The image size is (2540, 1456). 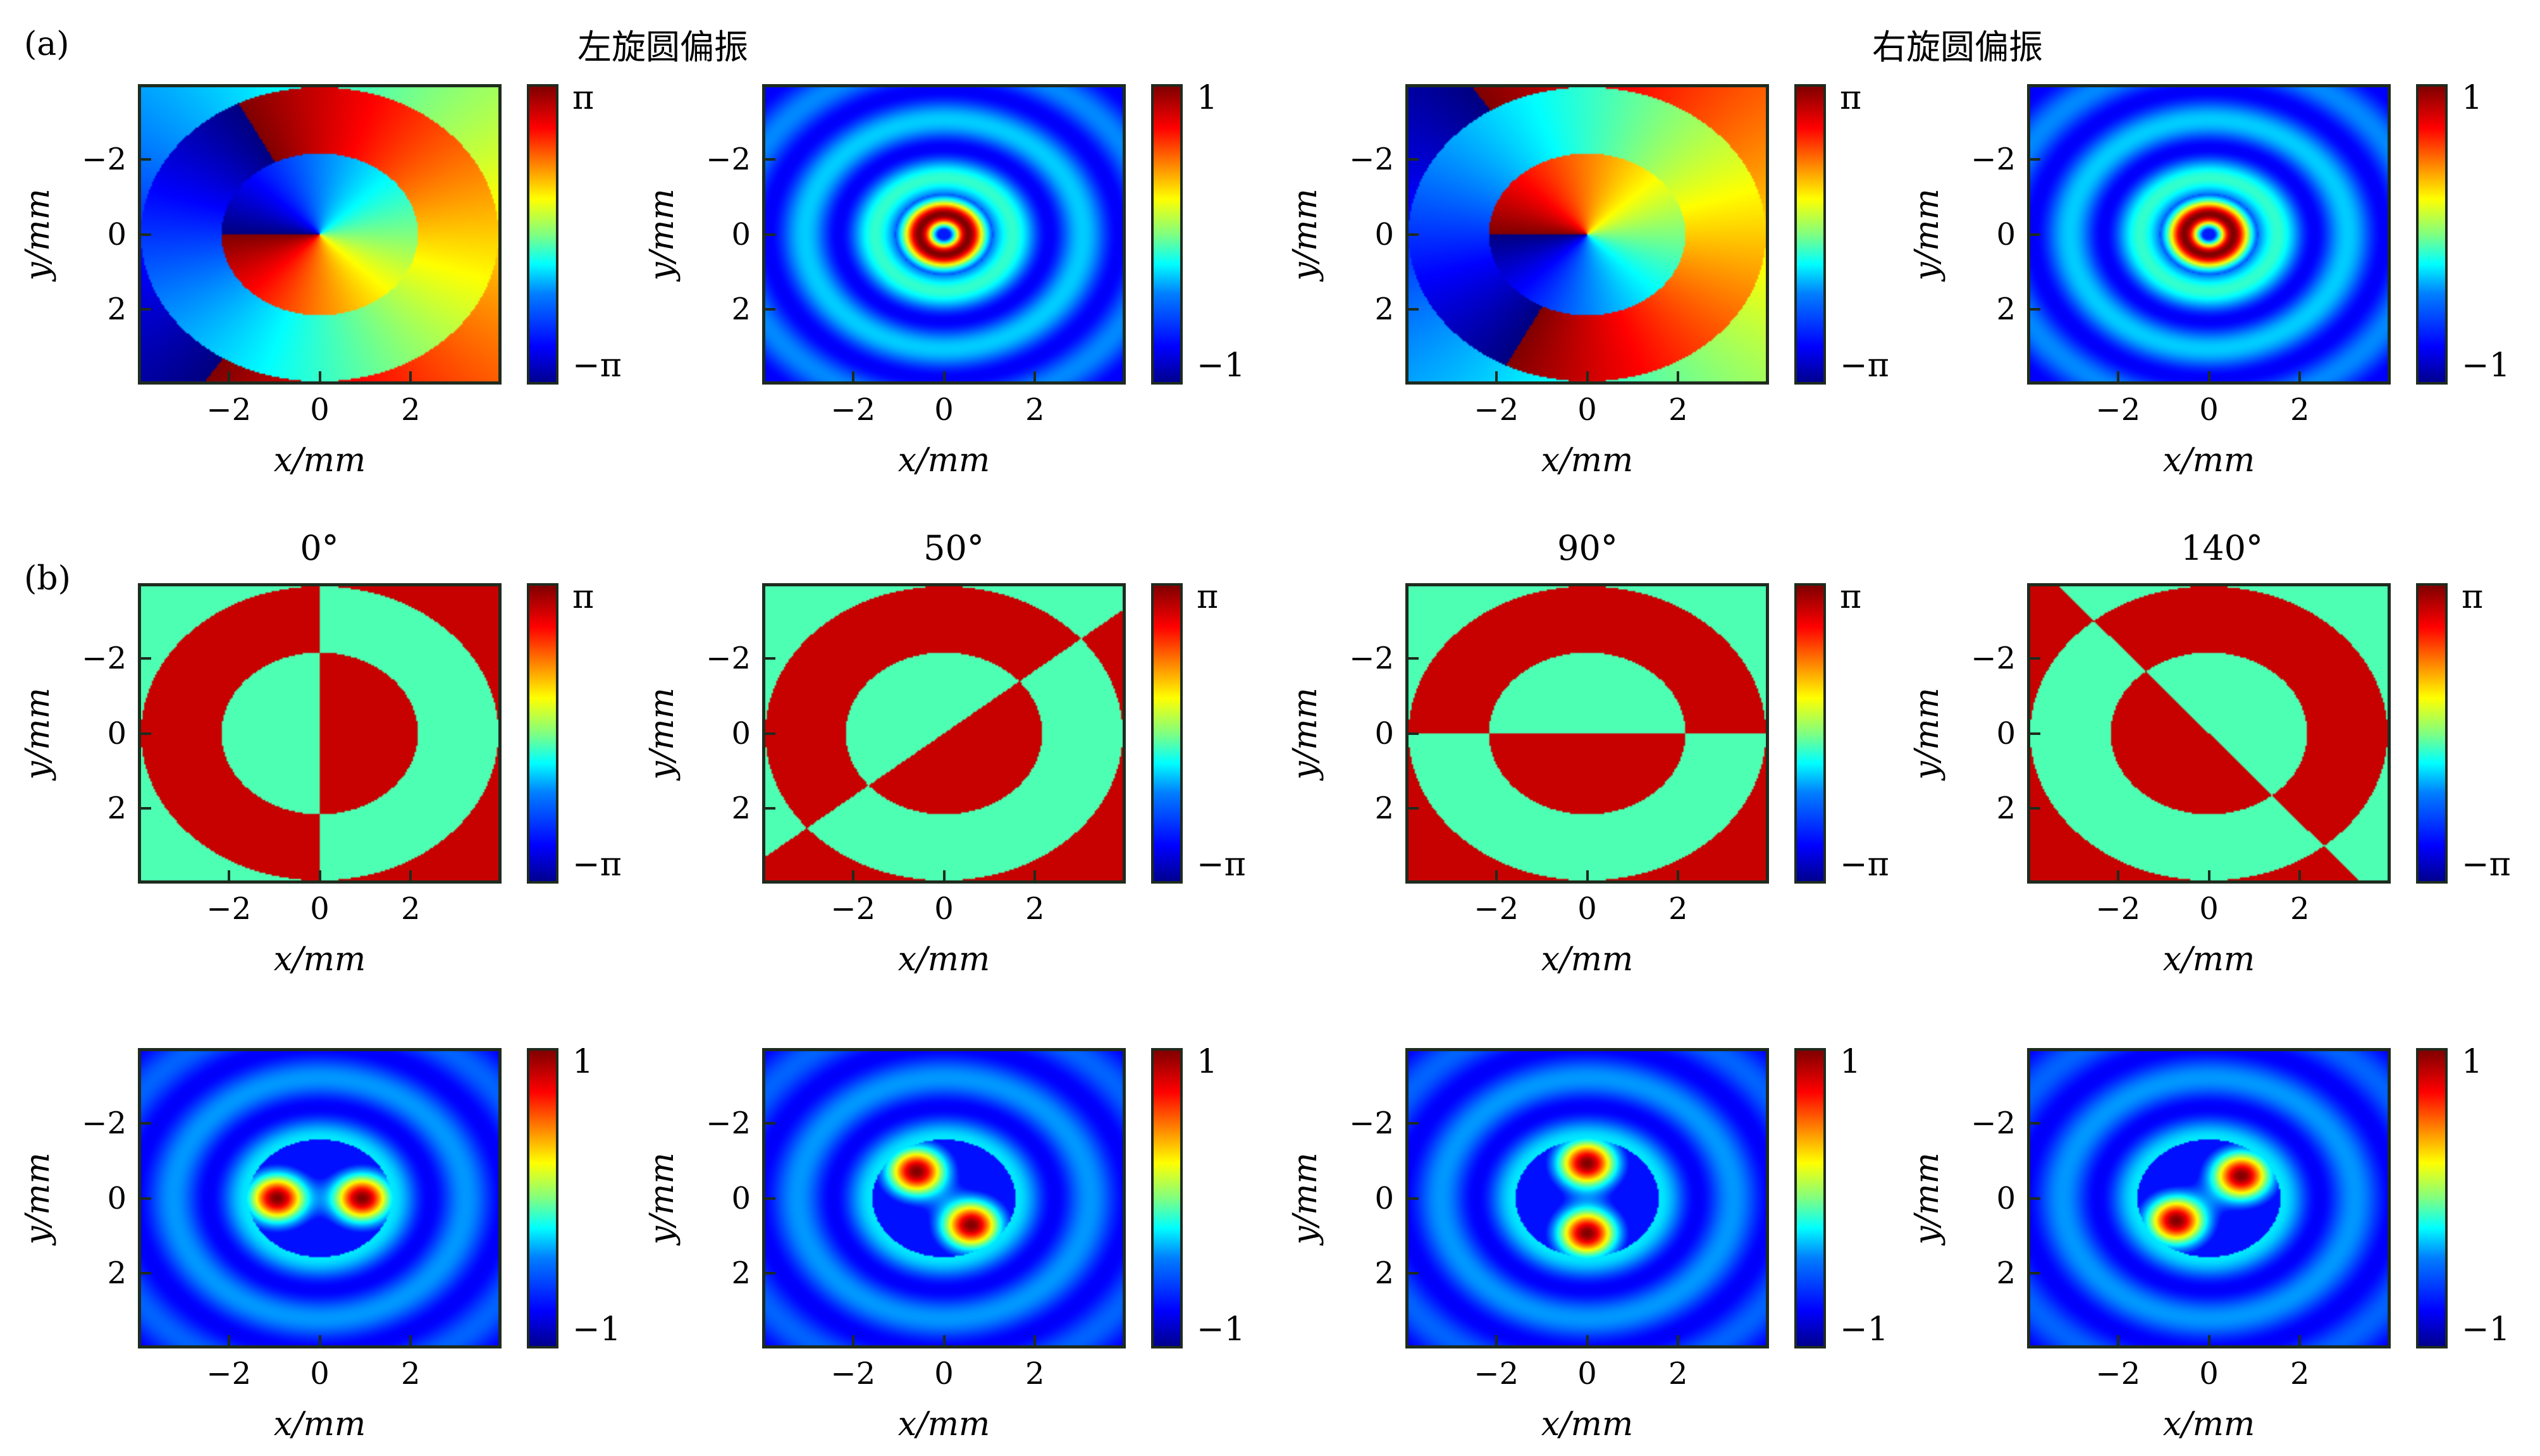 What do you see at coordinates (116, 310) in the screenshot?
I see `ytick-label-a1: 2` at bounding box center [116, 310].